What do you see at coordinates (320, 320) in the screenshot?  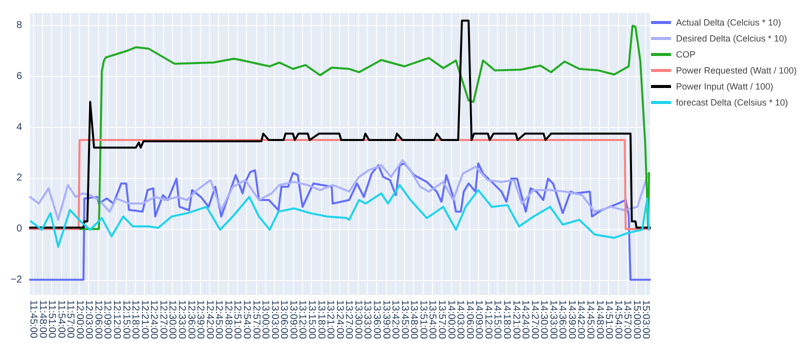 I see `x-tick-label: 13:18:00` at bounding box center [320, 320].